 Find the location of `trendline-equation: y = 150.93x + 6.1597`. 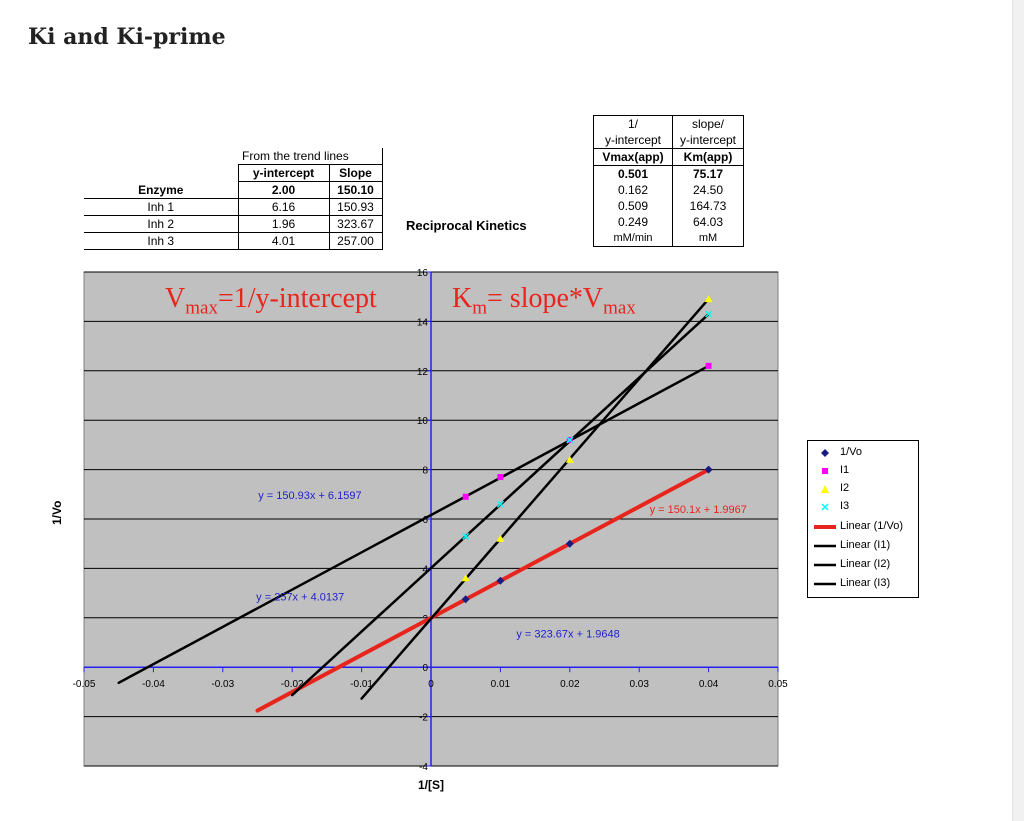

trendline-equation: y = 150.93x + 6.1597 is located at coordinates (309, 496).